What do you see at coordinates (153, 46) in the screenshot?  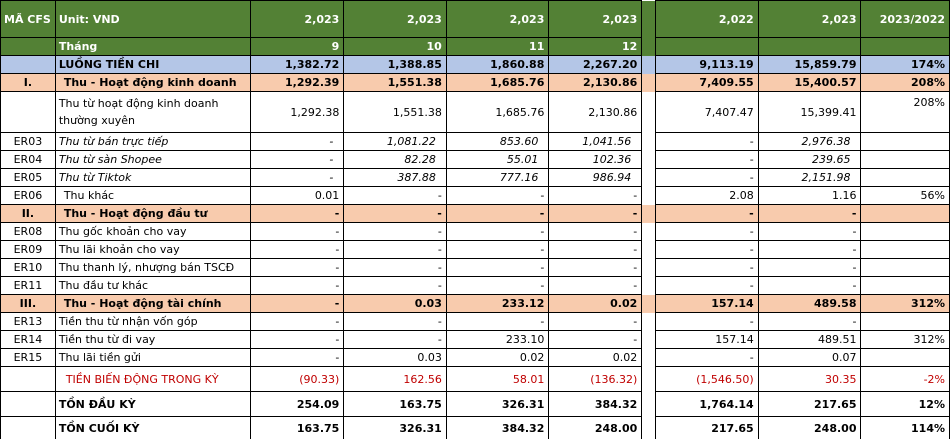 I see `cell-label: Tháng` at bounding box center [153, 46].